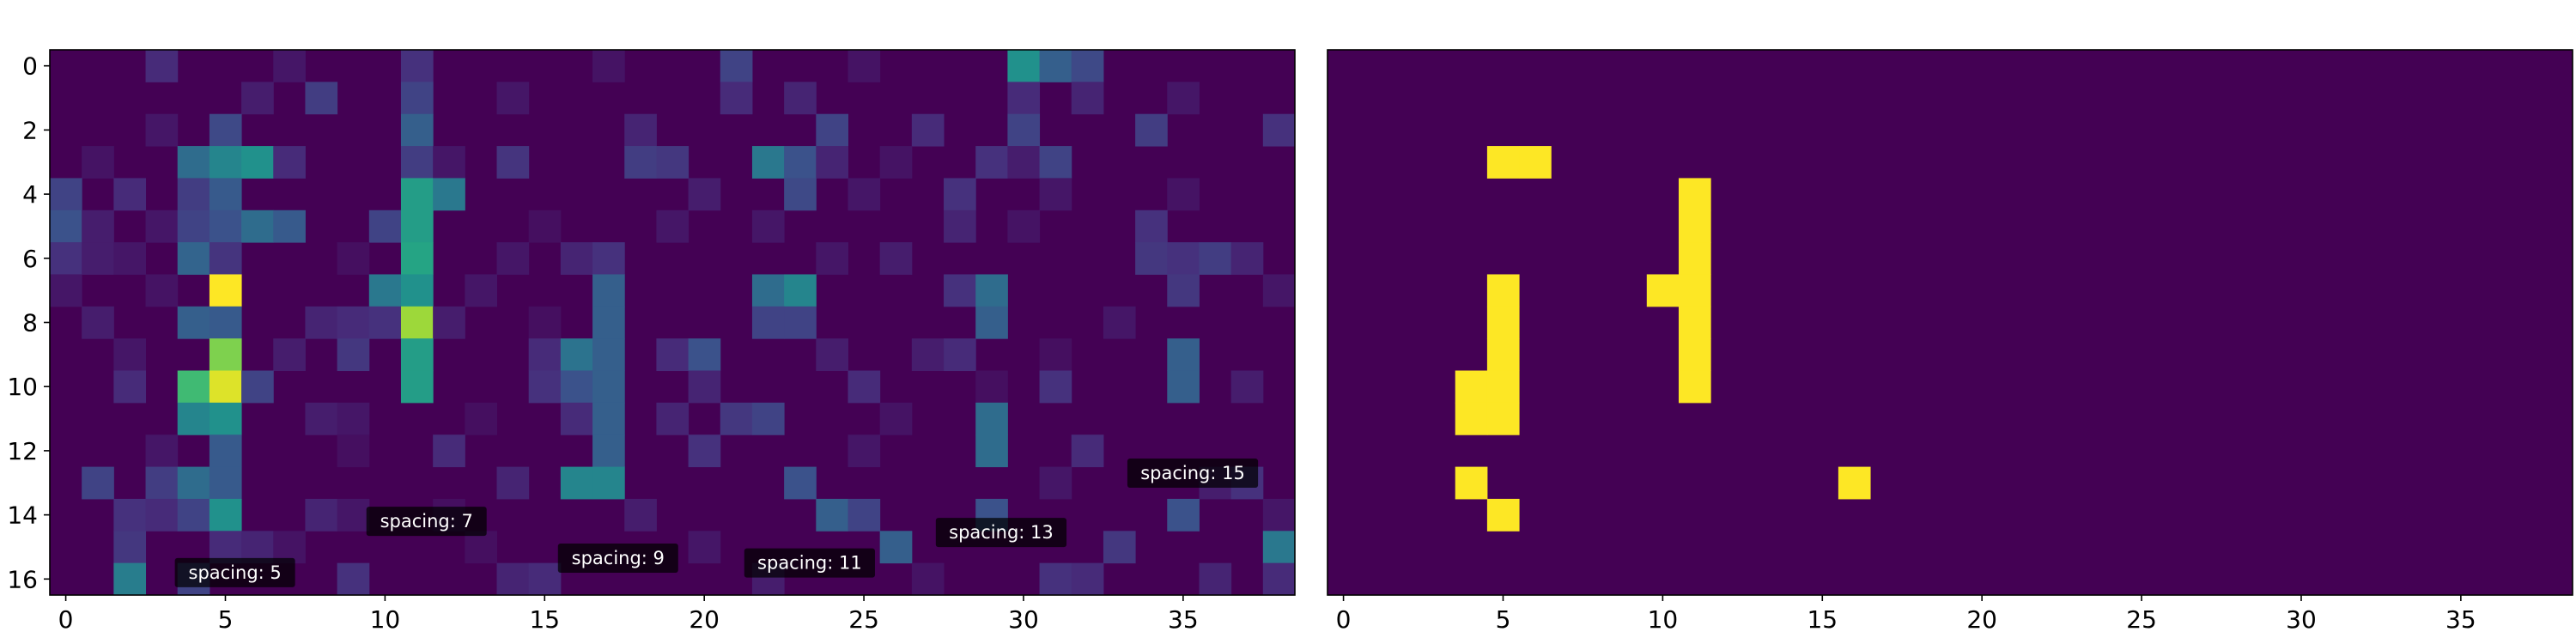  Describe the element at coordinates (2302, 619) in the screenshot. I see `x-tick-label: 30` at that location.